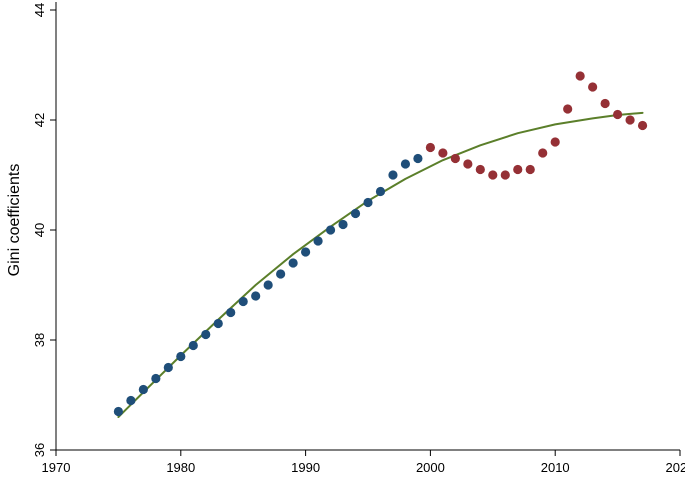 This screenshot has width=685, height=481. Describe the element at coordinates (39, 10) in the screenshot. I see `y-tick-label: 44` at that location.